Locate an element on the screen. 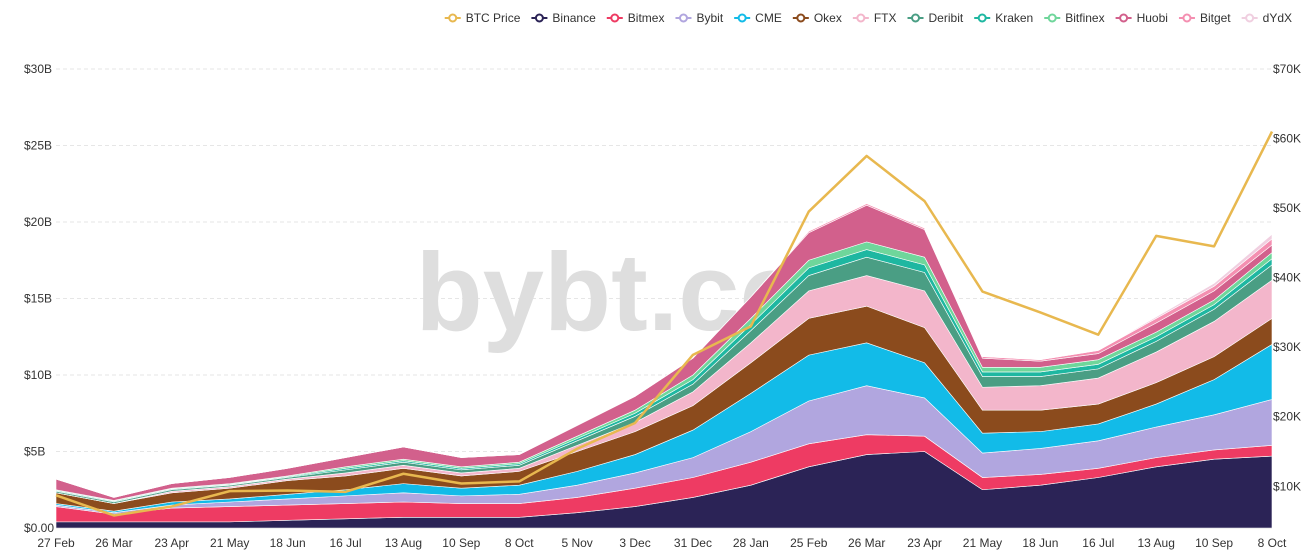 This screenshot has height=559, width=1311. y-right-tick-label: $10K is located at coordinates (1287, 486).